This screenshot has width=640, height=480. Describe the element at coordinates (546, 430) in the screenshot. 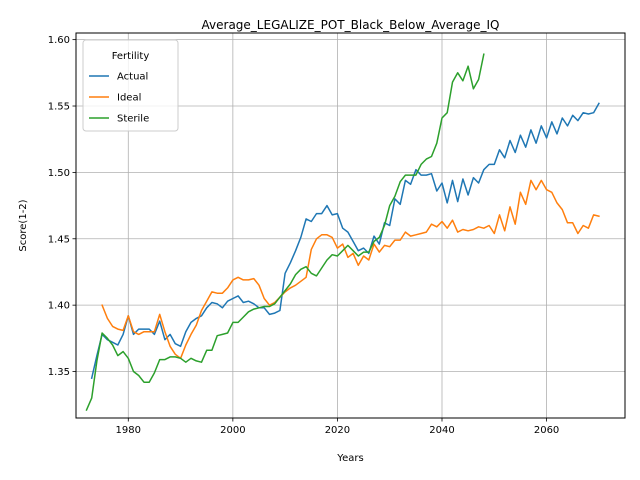

I see `x-tick-label: 2060` at that location.